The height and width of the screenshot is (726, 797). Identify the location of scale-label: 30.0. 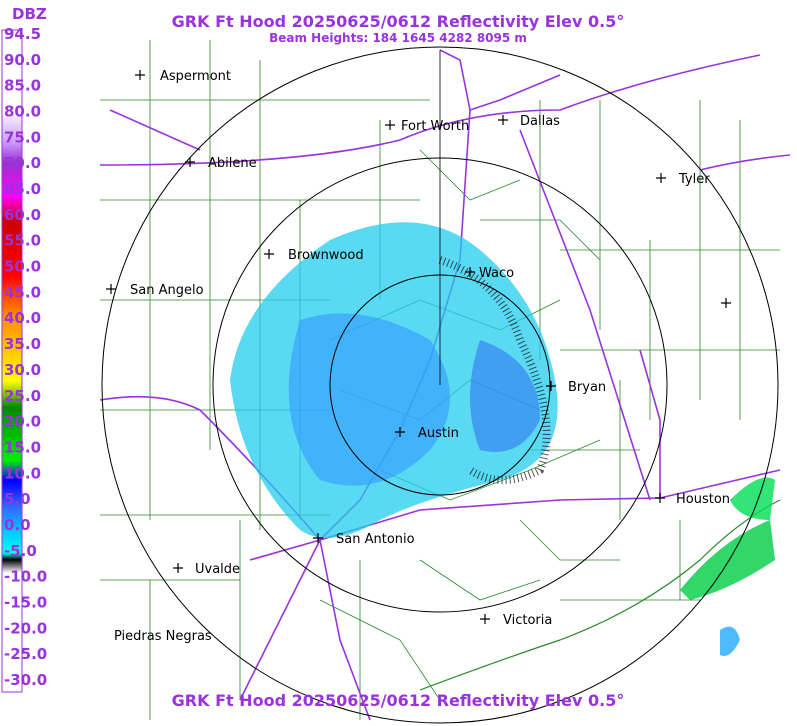
(22, 370).